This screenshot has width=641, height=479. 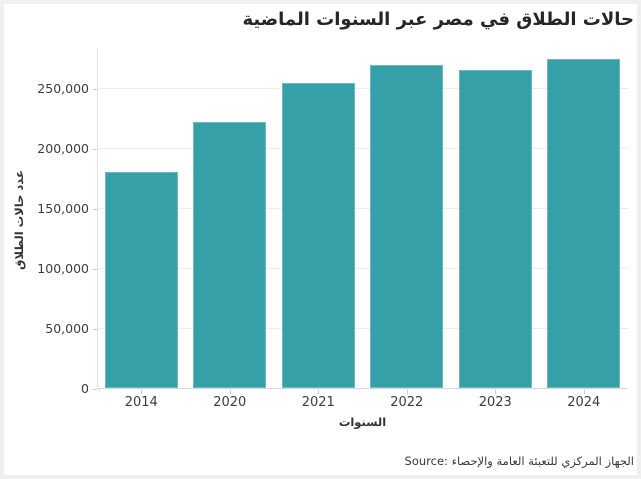 I want to click on y-tick-label: 250,000, so click(x=63, y=88).